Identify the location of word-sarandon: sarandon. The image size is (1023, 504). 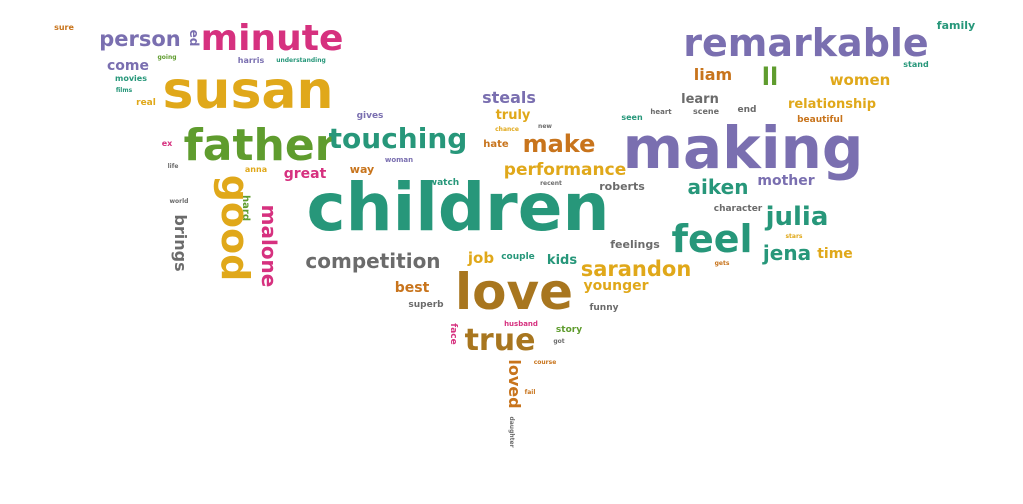
(636, 269).